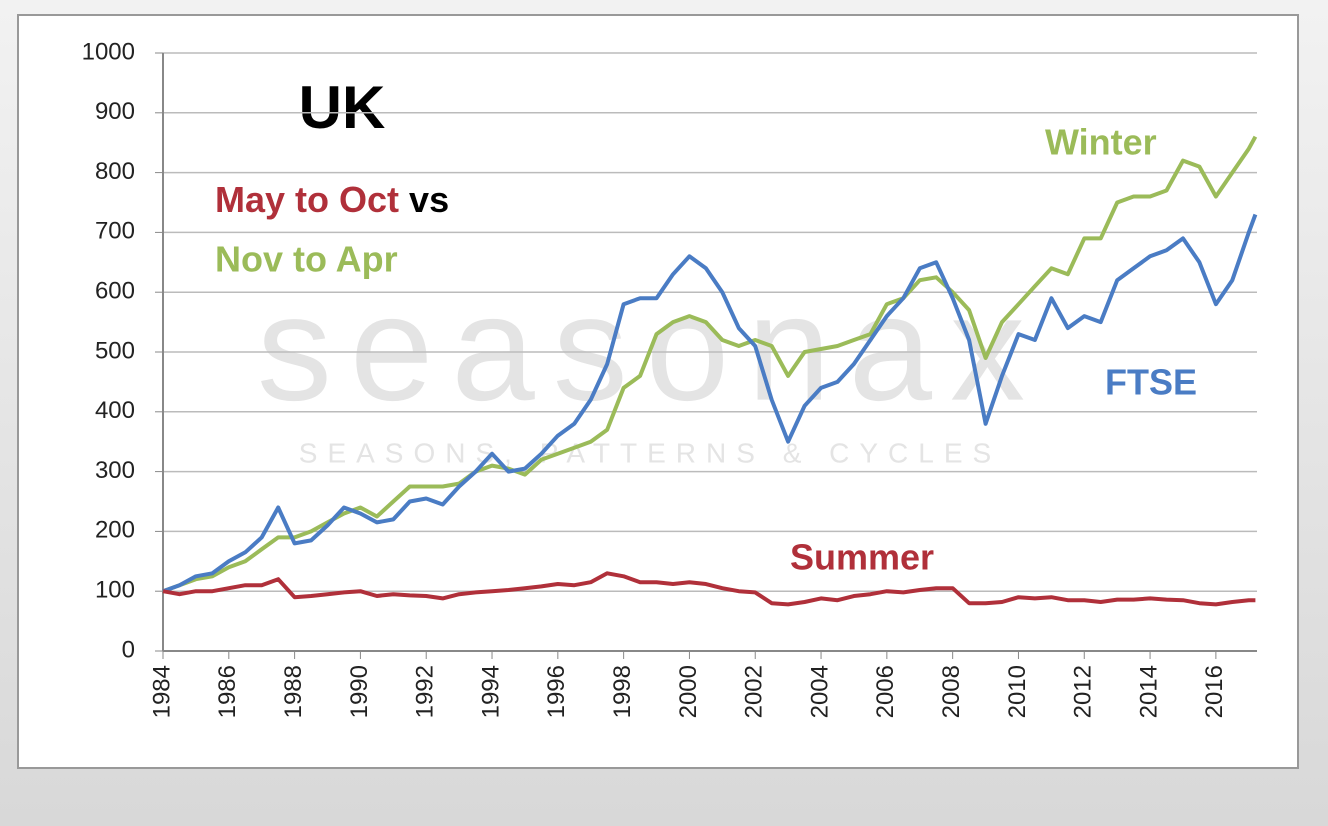  I want to click on x-tick-label: 1996, so click(556, 691).